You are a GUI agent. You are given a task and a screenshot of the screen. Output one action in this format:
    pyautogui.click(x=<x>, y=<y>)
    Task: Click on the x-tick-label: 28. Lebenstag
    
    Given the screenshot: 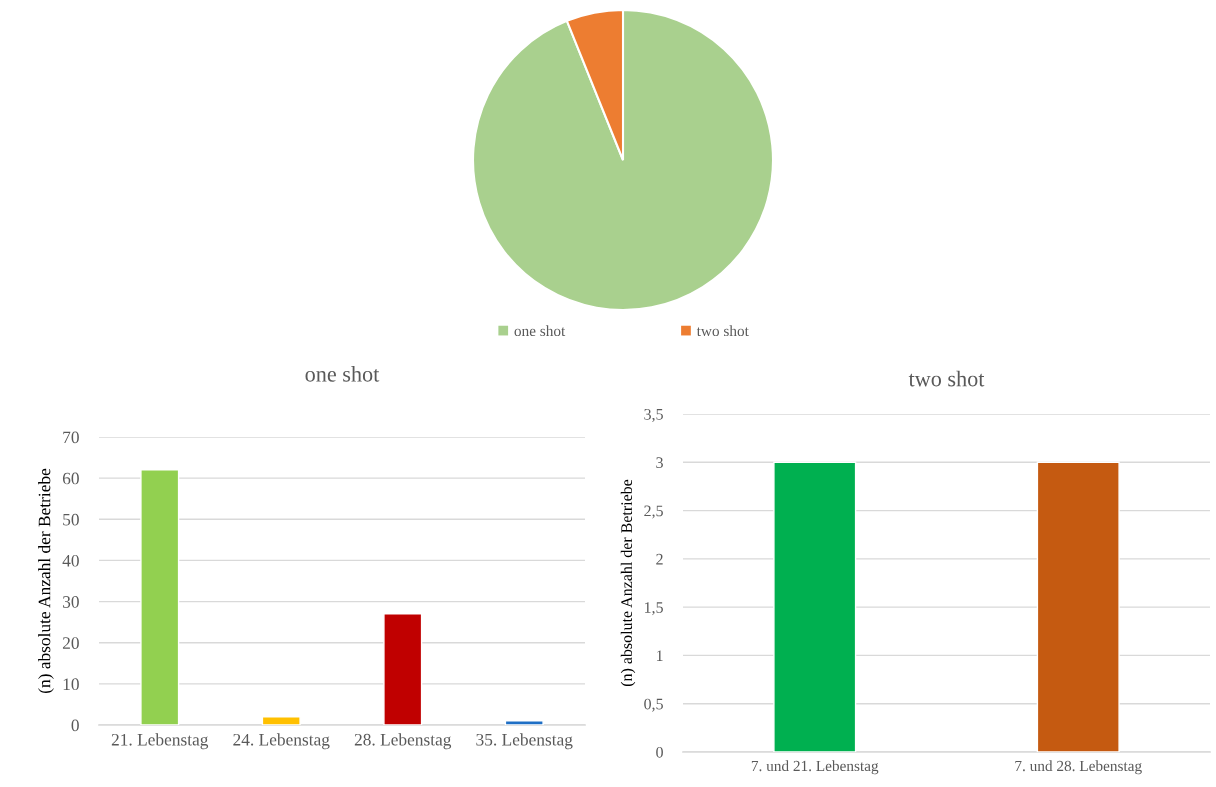 What is the action you would take?
    pyautogui.click(x=403, y=741)
    